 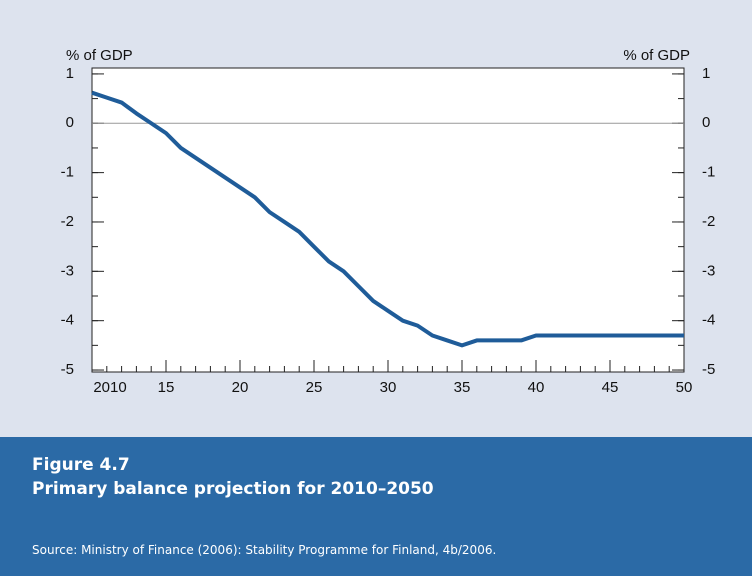 I want to click on y-tick-label: -4, so click(x=67, y=320).